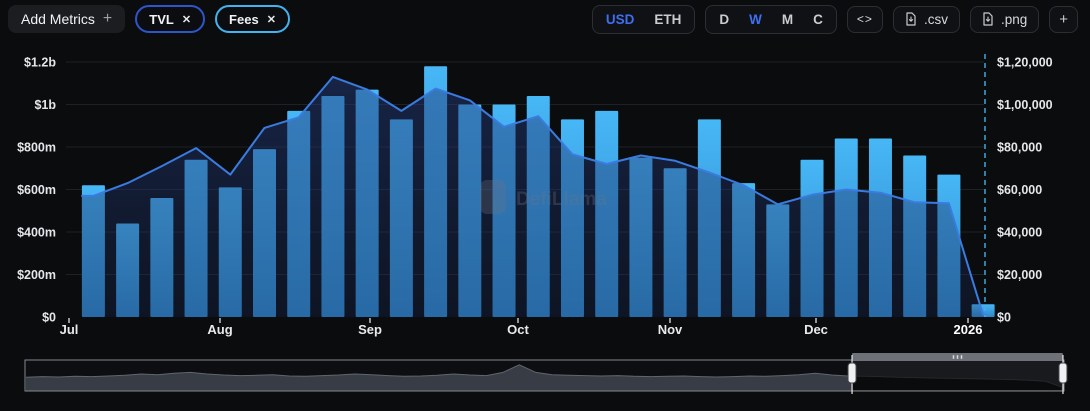 This screenshot has height=411, width=1090. What do you see at coordinates (1019, 275) in the screenshot?
I see `right-axis-tick-label: $20,000` at bounding box center [1019, 275].